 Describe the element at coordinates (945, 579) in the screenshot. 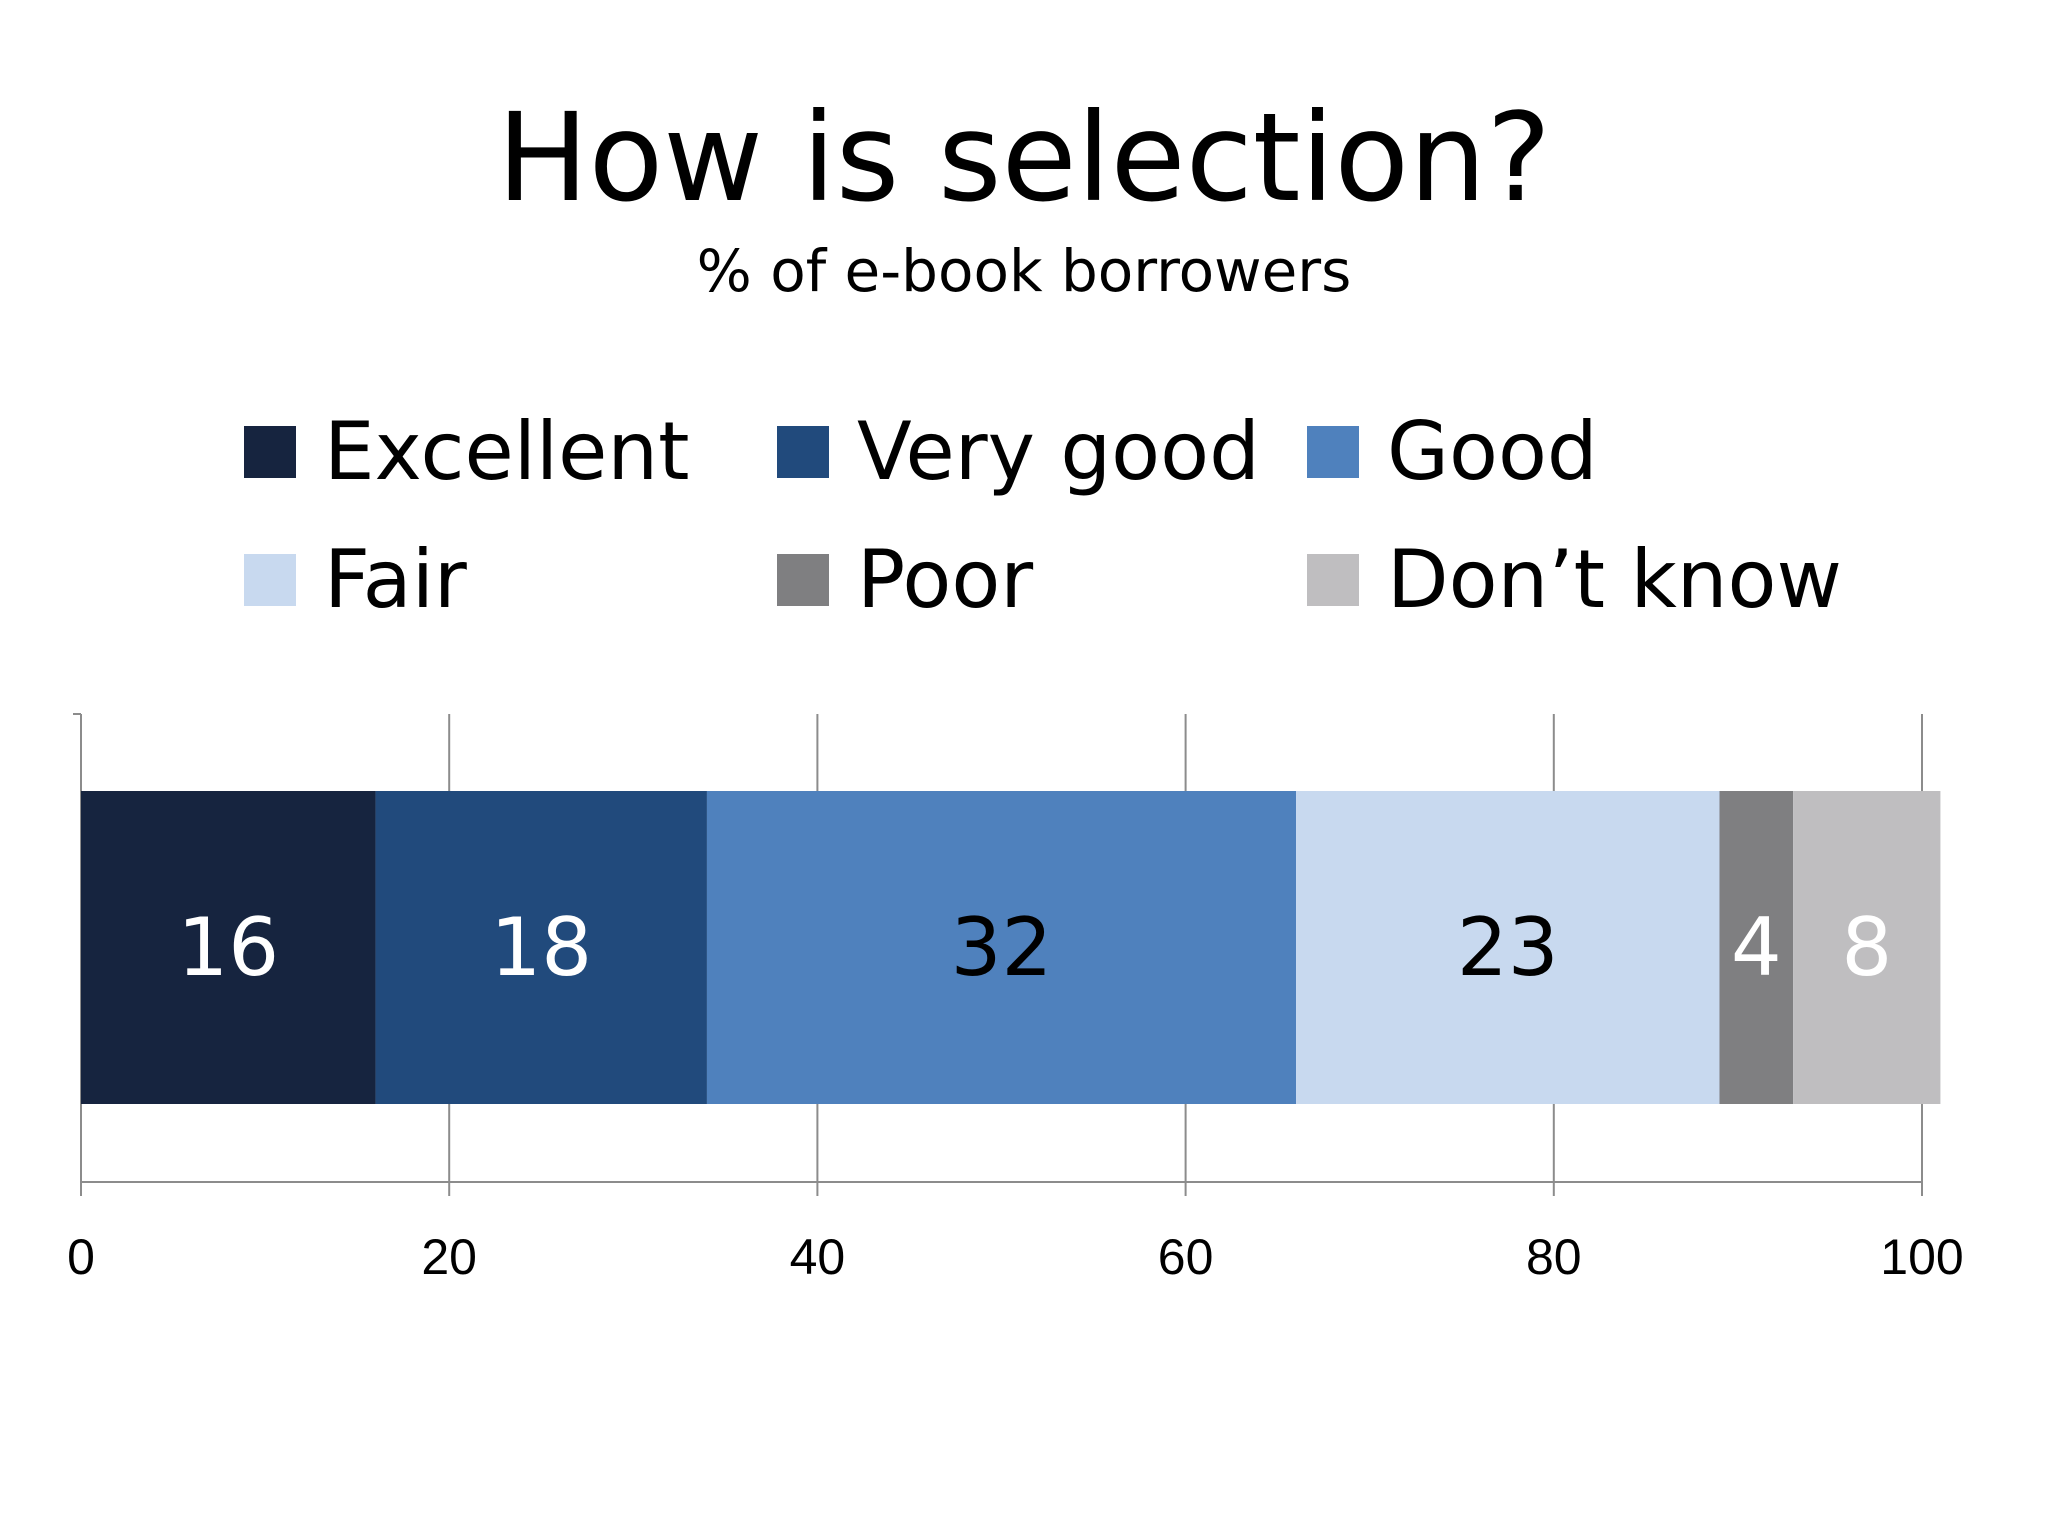

I see `legend-label: Poor` at that location.